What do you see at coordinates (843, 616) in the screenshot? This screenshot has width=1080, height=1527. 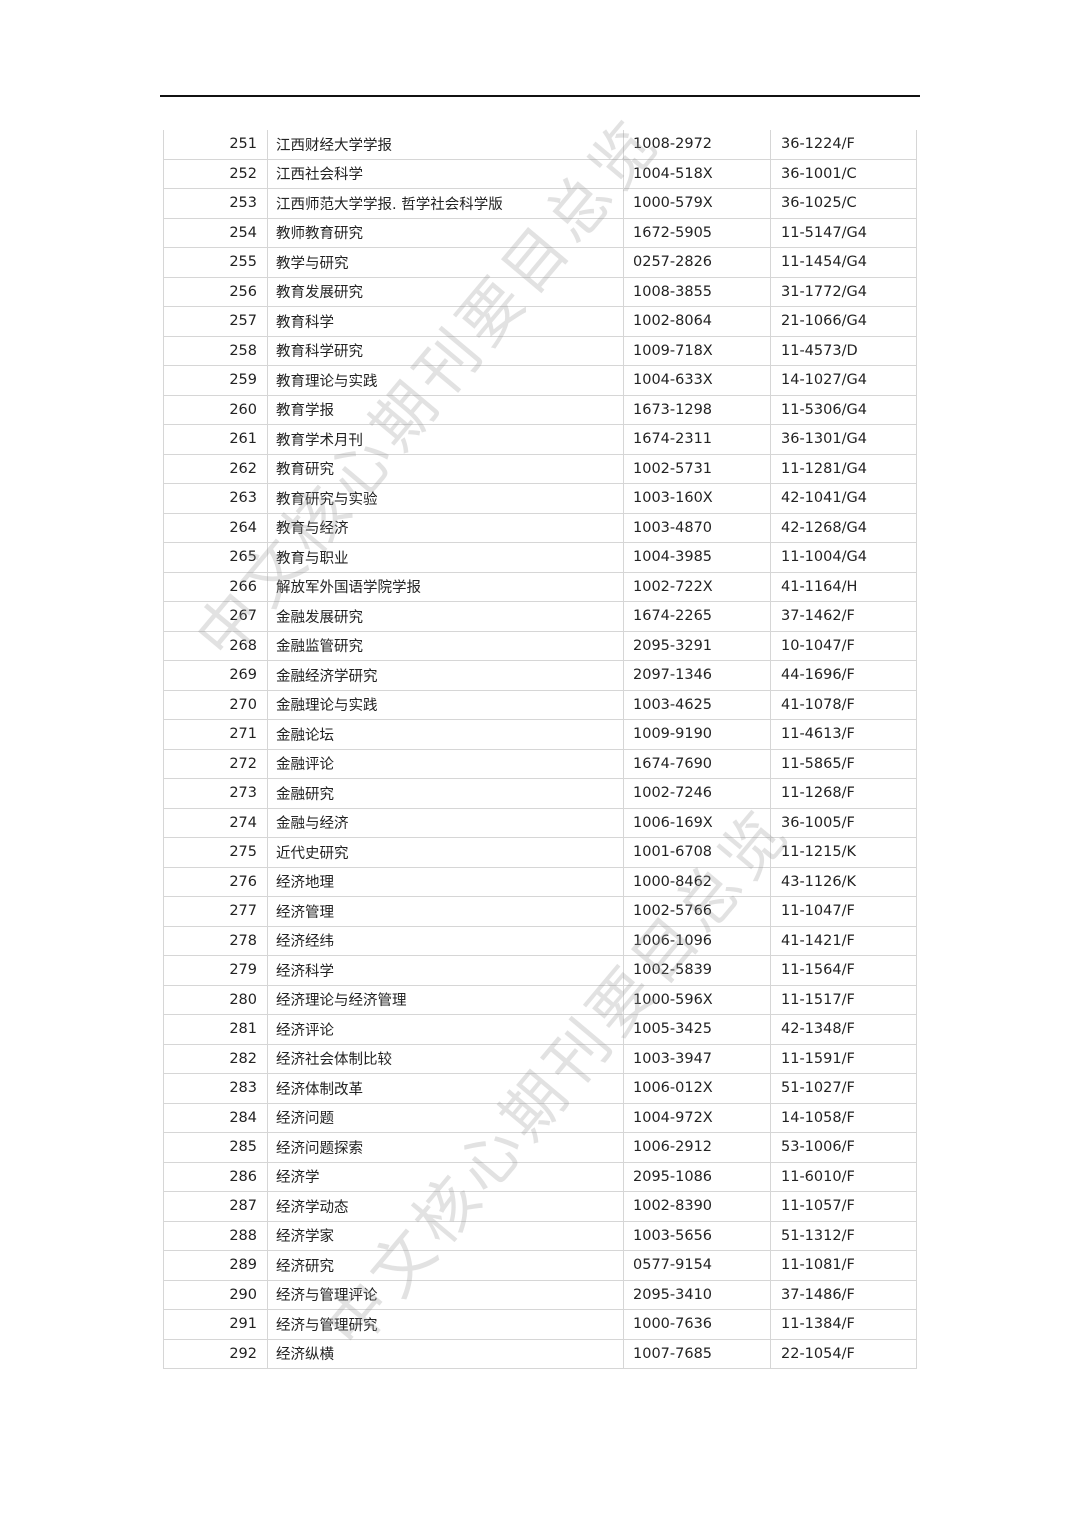 I see `cn-number: 37-1462/F` at bounding box center [843, 616].